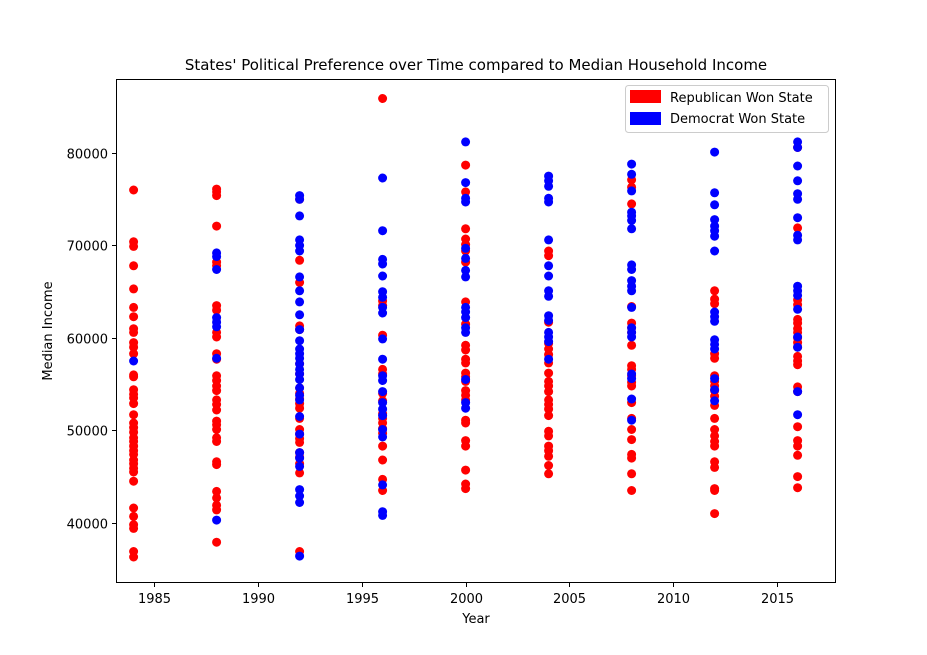  What do you see at coordinates (48, 330) in the screenshot?
I see `y-axis-label: Median Income` at bounding box center [48, 330].